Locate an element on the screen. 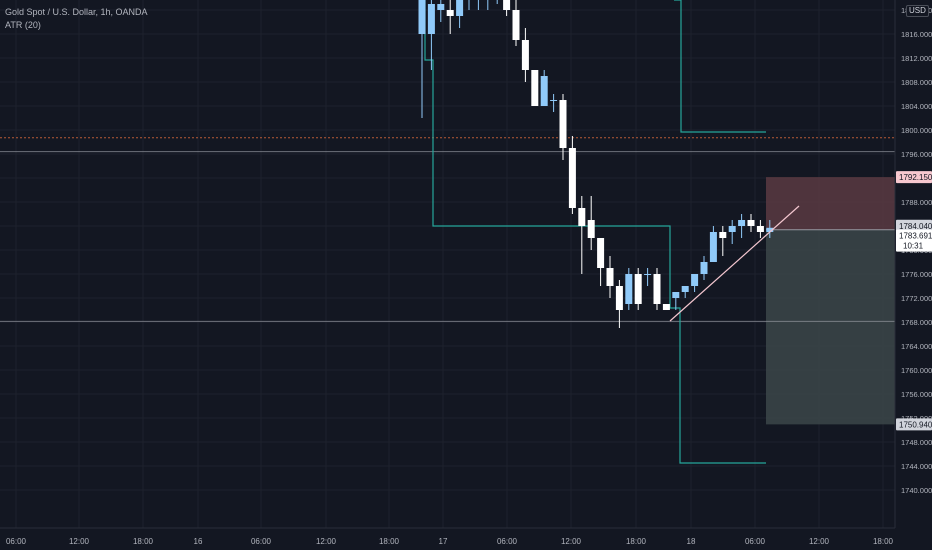  price-tick-label: 1800.000 is located at coordinates (916, 130).